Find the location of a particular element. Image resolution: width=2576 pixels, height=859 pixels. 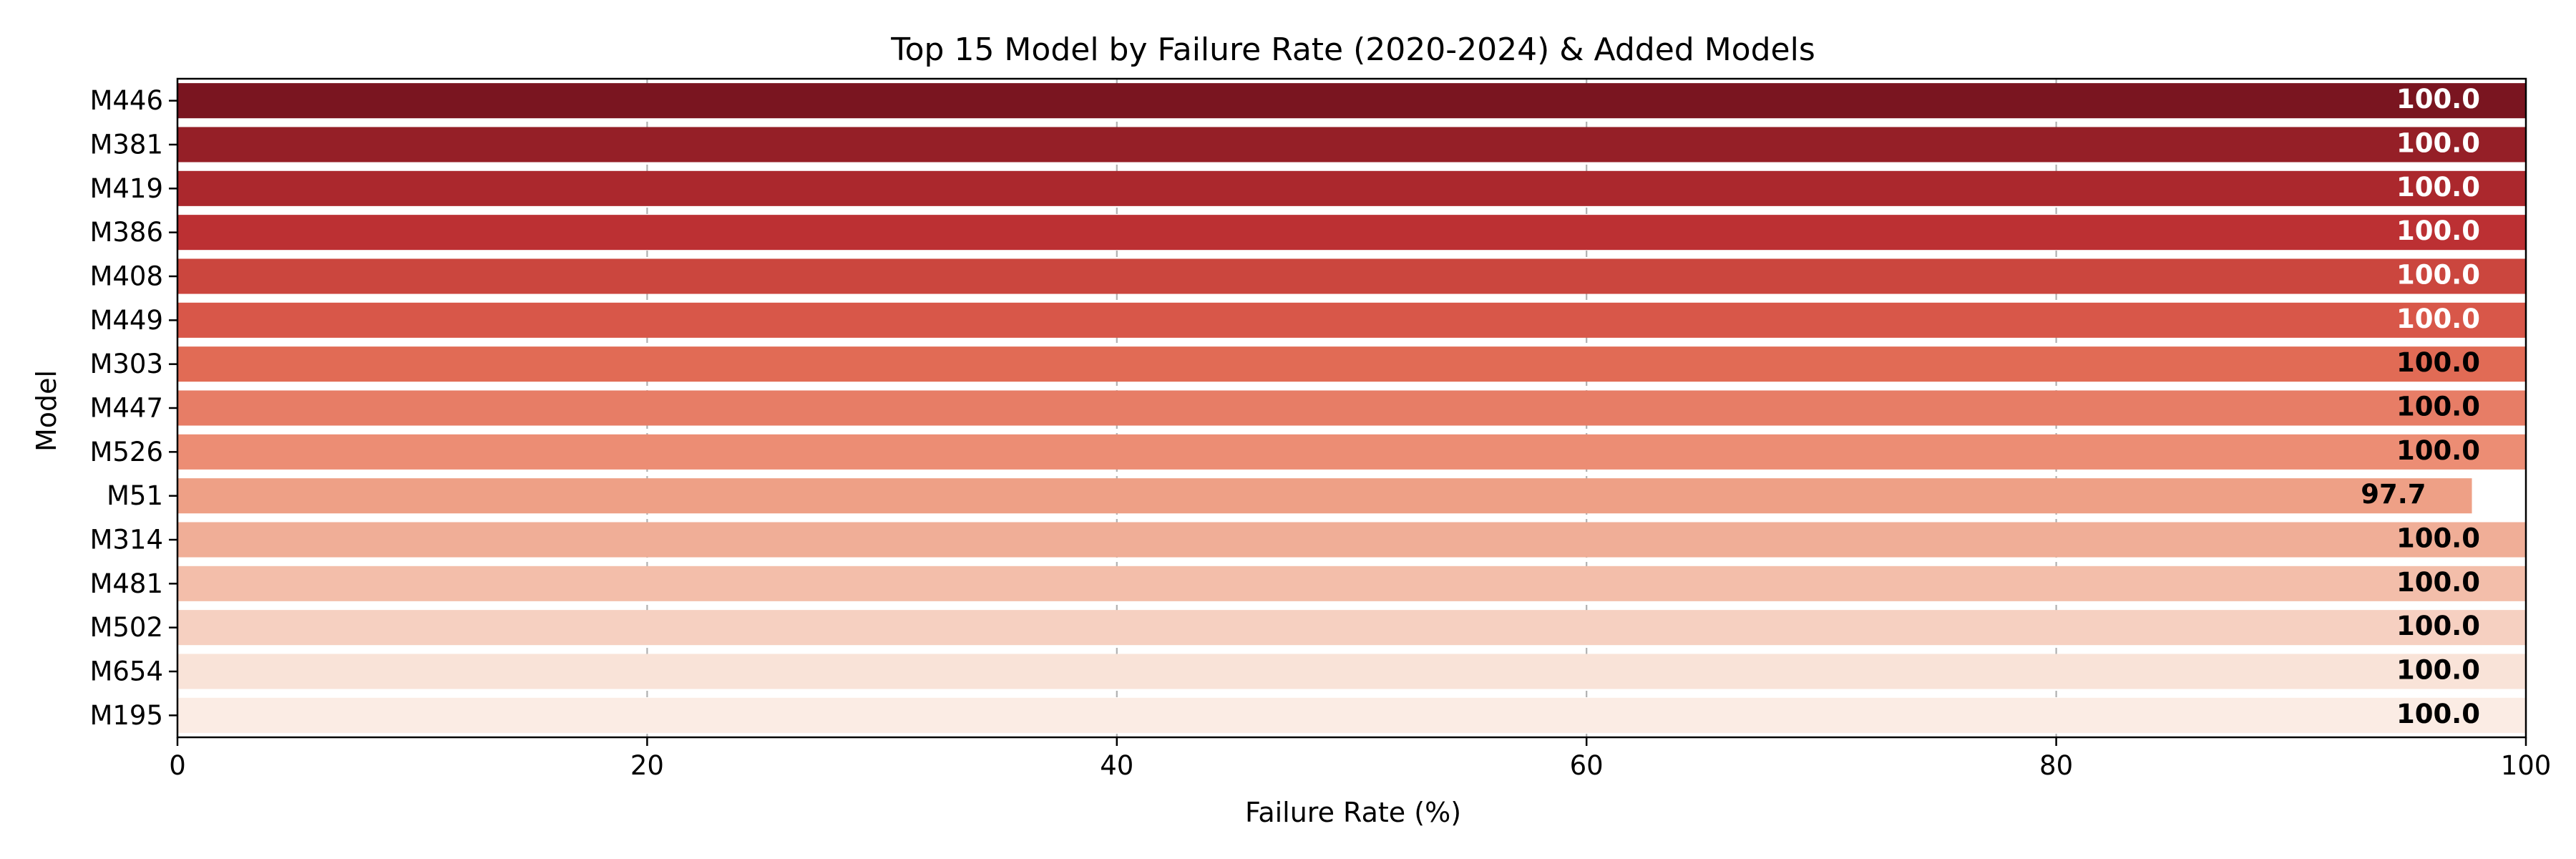

x-axis-label: Failure Rate (%) is located at coordinates (1353, 812).